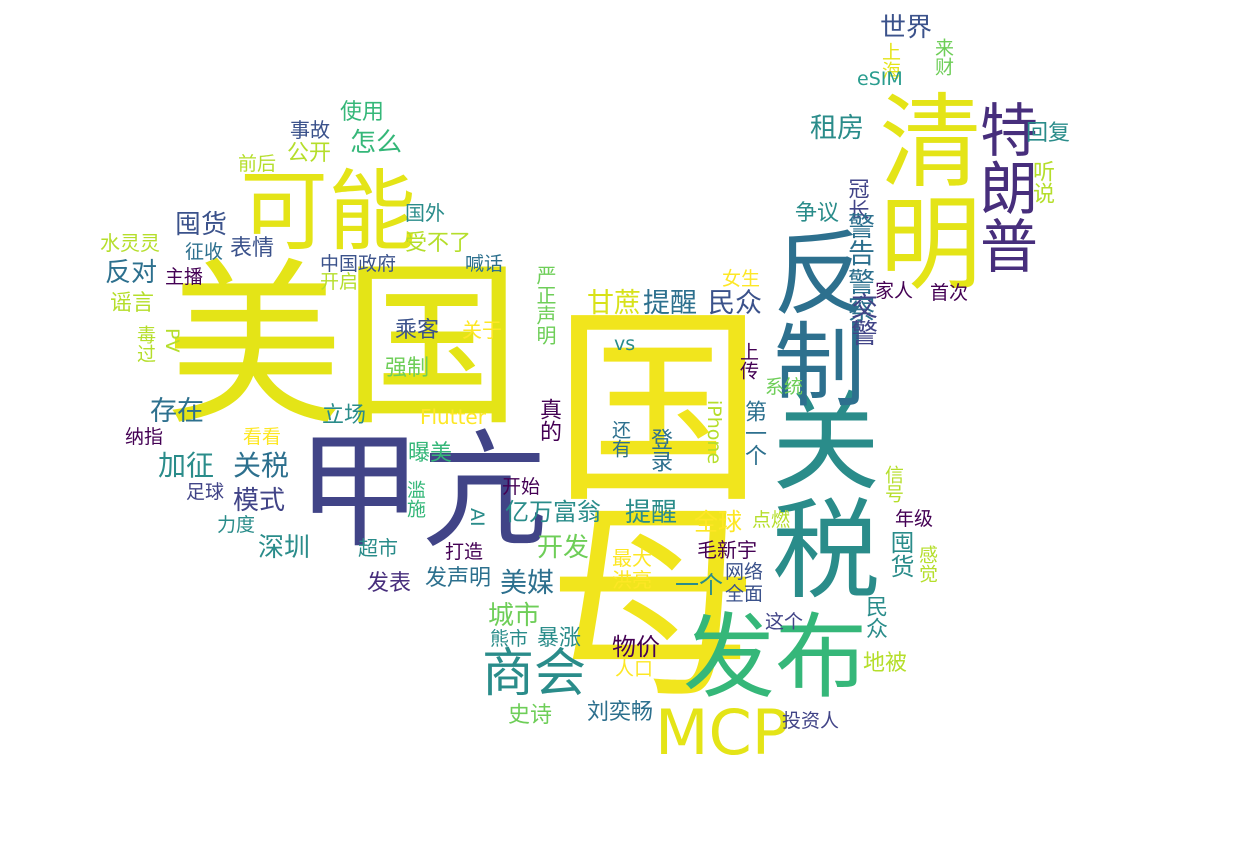 Image resolution: width=1239 pixels, height=849 pixels. I want to click on word-guanyu: 关于, so click(482, 330).